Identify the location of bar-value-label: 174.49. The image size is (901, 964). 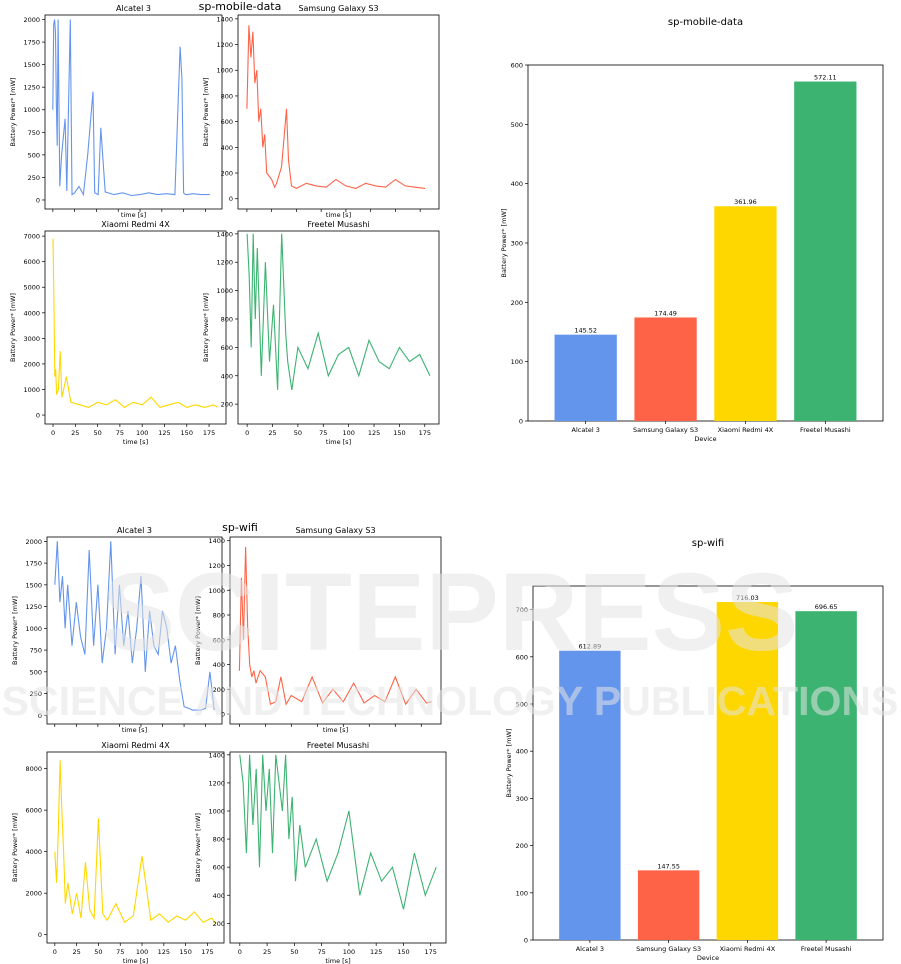
(665, 313).